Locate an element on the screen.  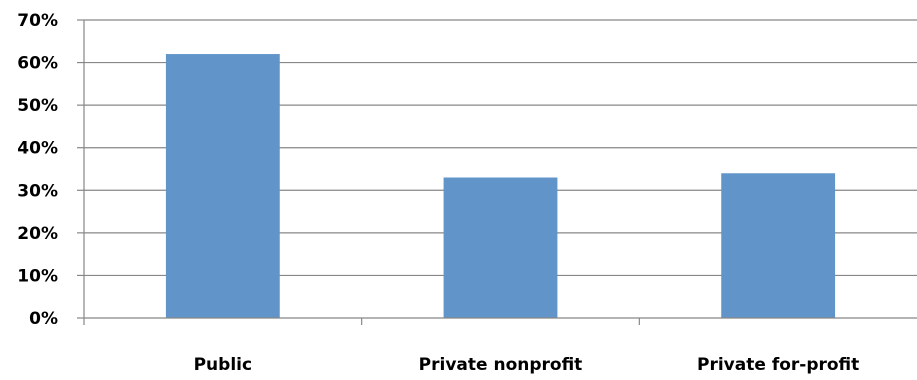
x-category-label: Public is located at coordinates (223, 365).